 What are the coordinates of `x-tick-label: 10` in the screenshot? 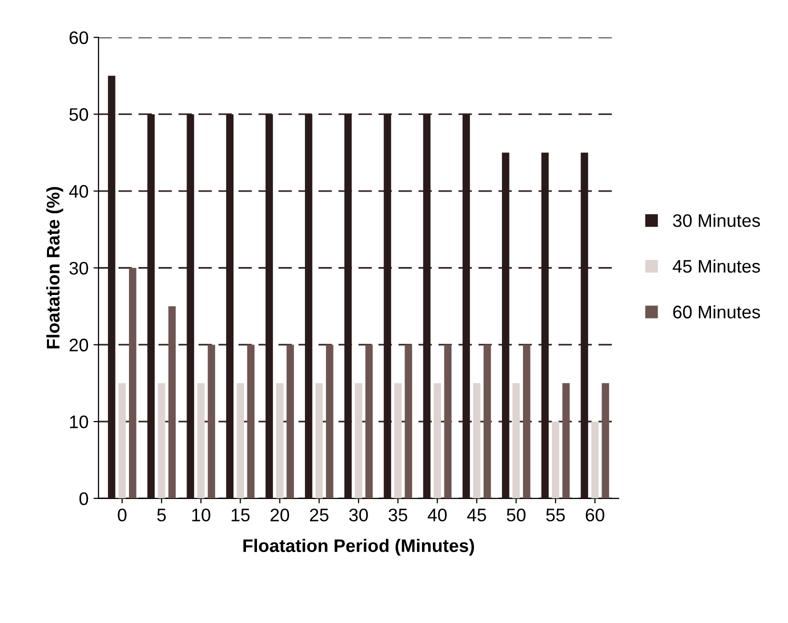 It's located at (201, 515).